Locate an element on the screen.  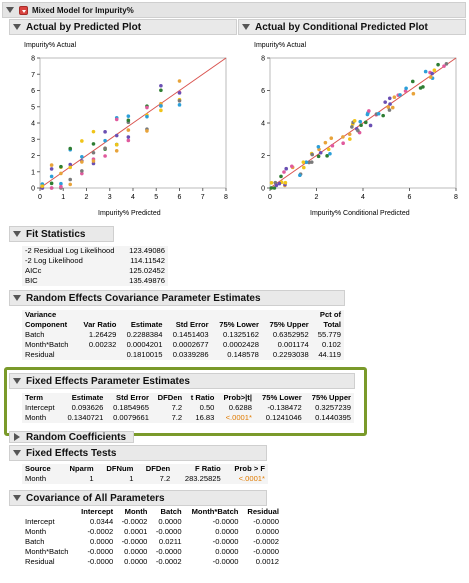
table-cell: Month*Batch is located at coordinates (47, 344).